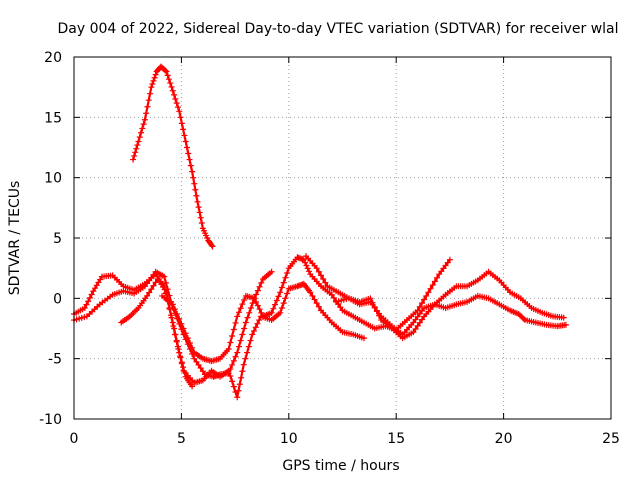 Image resolution: width=640 pixels, height=480 pixels. Describe the element at coordinates (396, 439) in the screenshot. I see `x-tick-label: 15` at that location.